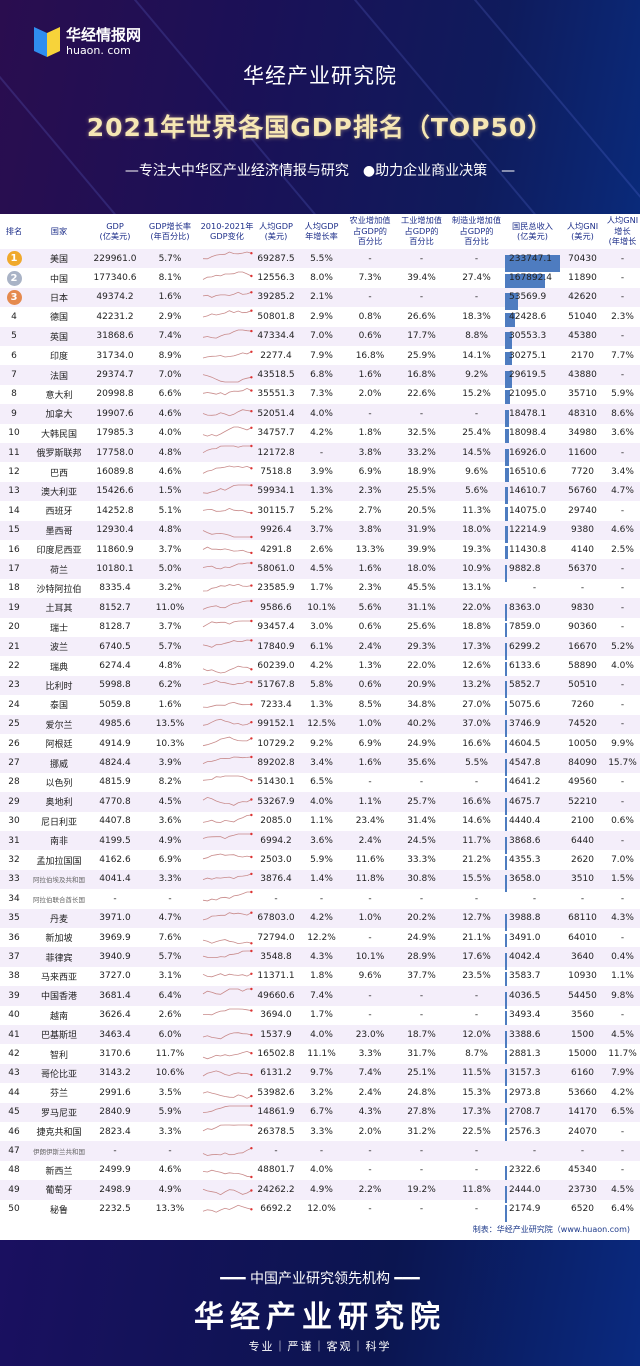 The width and height of the screenshot is (640, 1366). What do you see at coordinates (551, 1229) in the screenshot?
I see `credit: 制表：华经产业研究院（www.huaon.com)` at bounding box center [551, 1229].